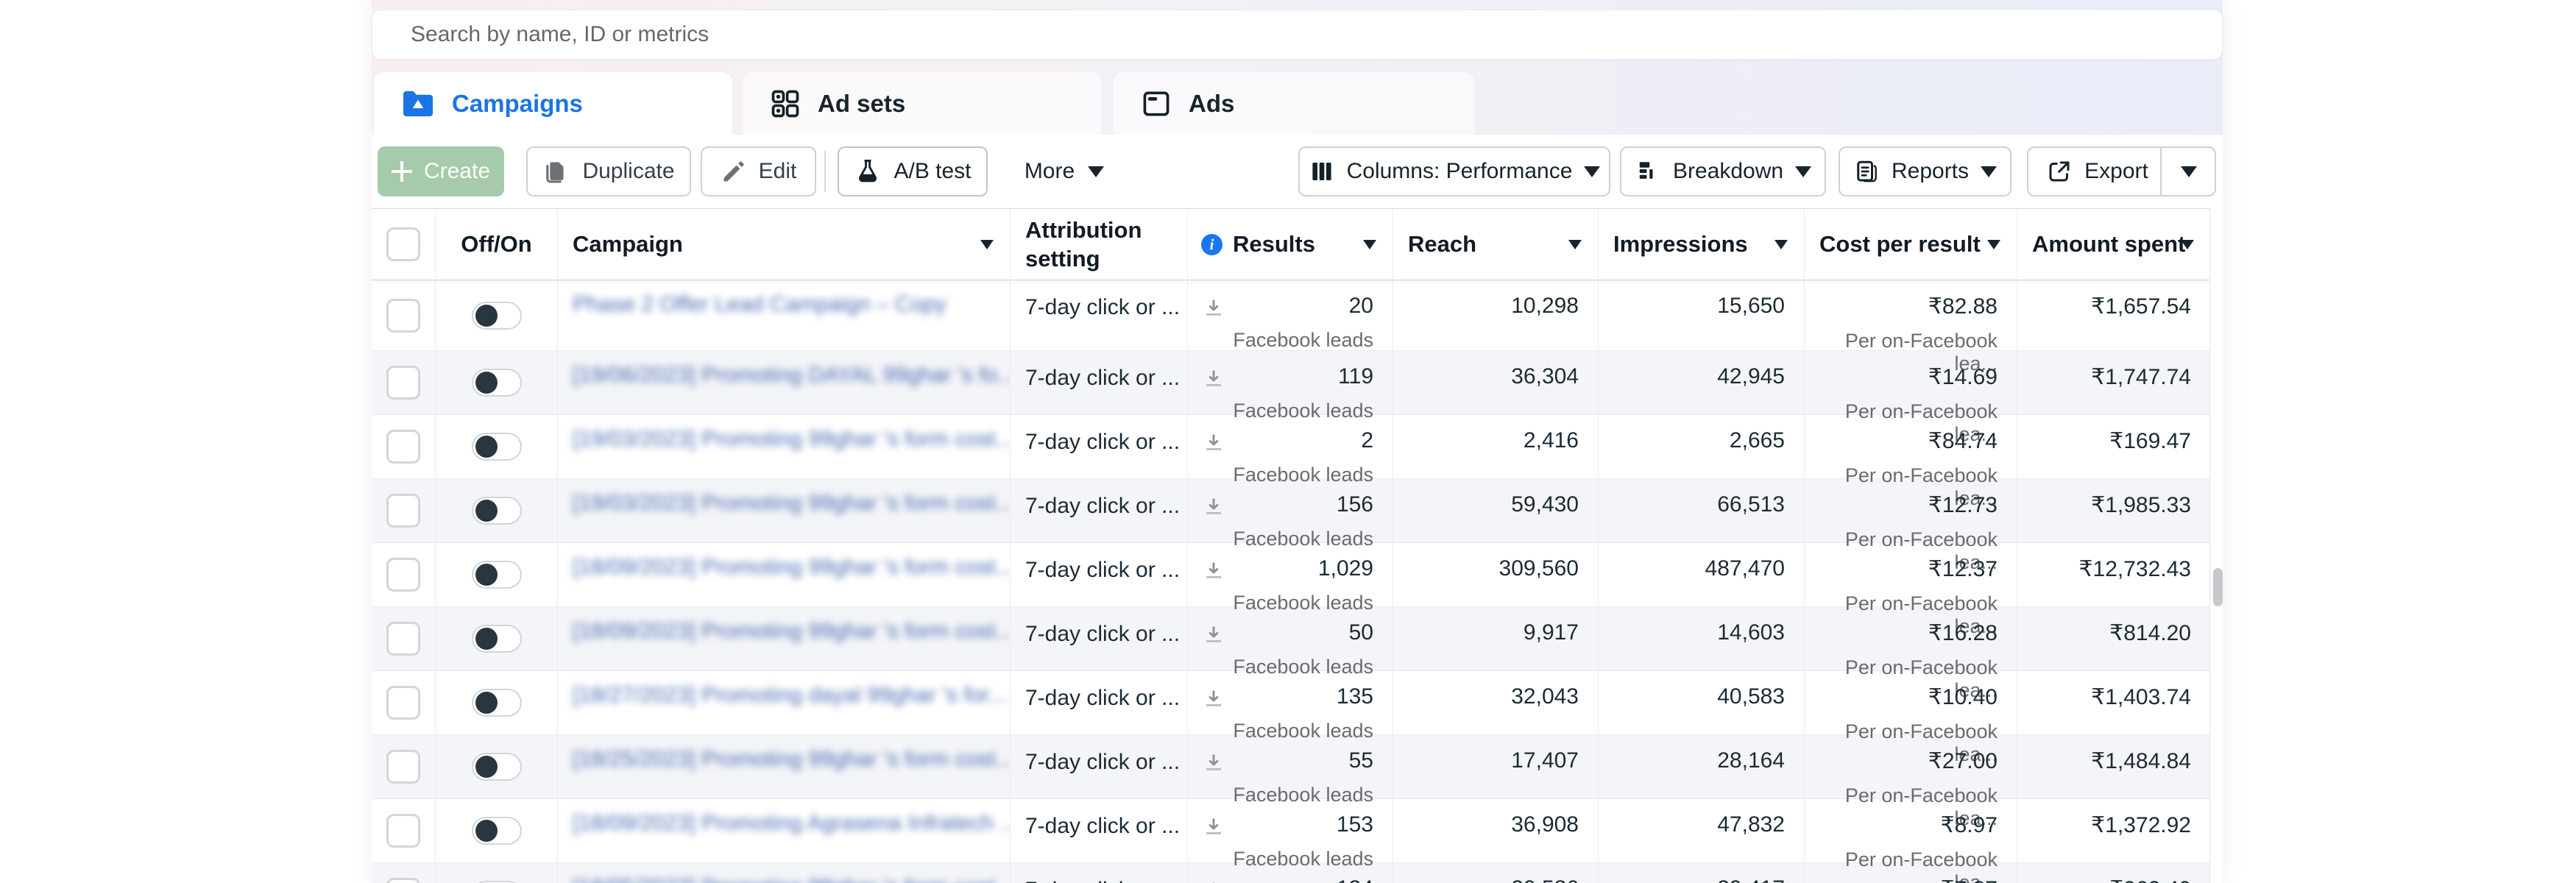  Describe the element at coordinates (922, 103) in the screenshot. I see `tab-ad-sets: Ad sets` at that location.